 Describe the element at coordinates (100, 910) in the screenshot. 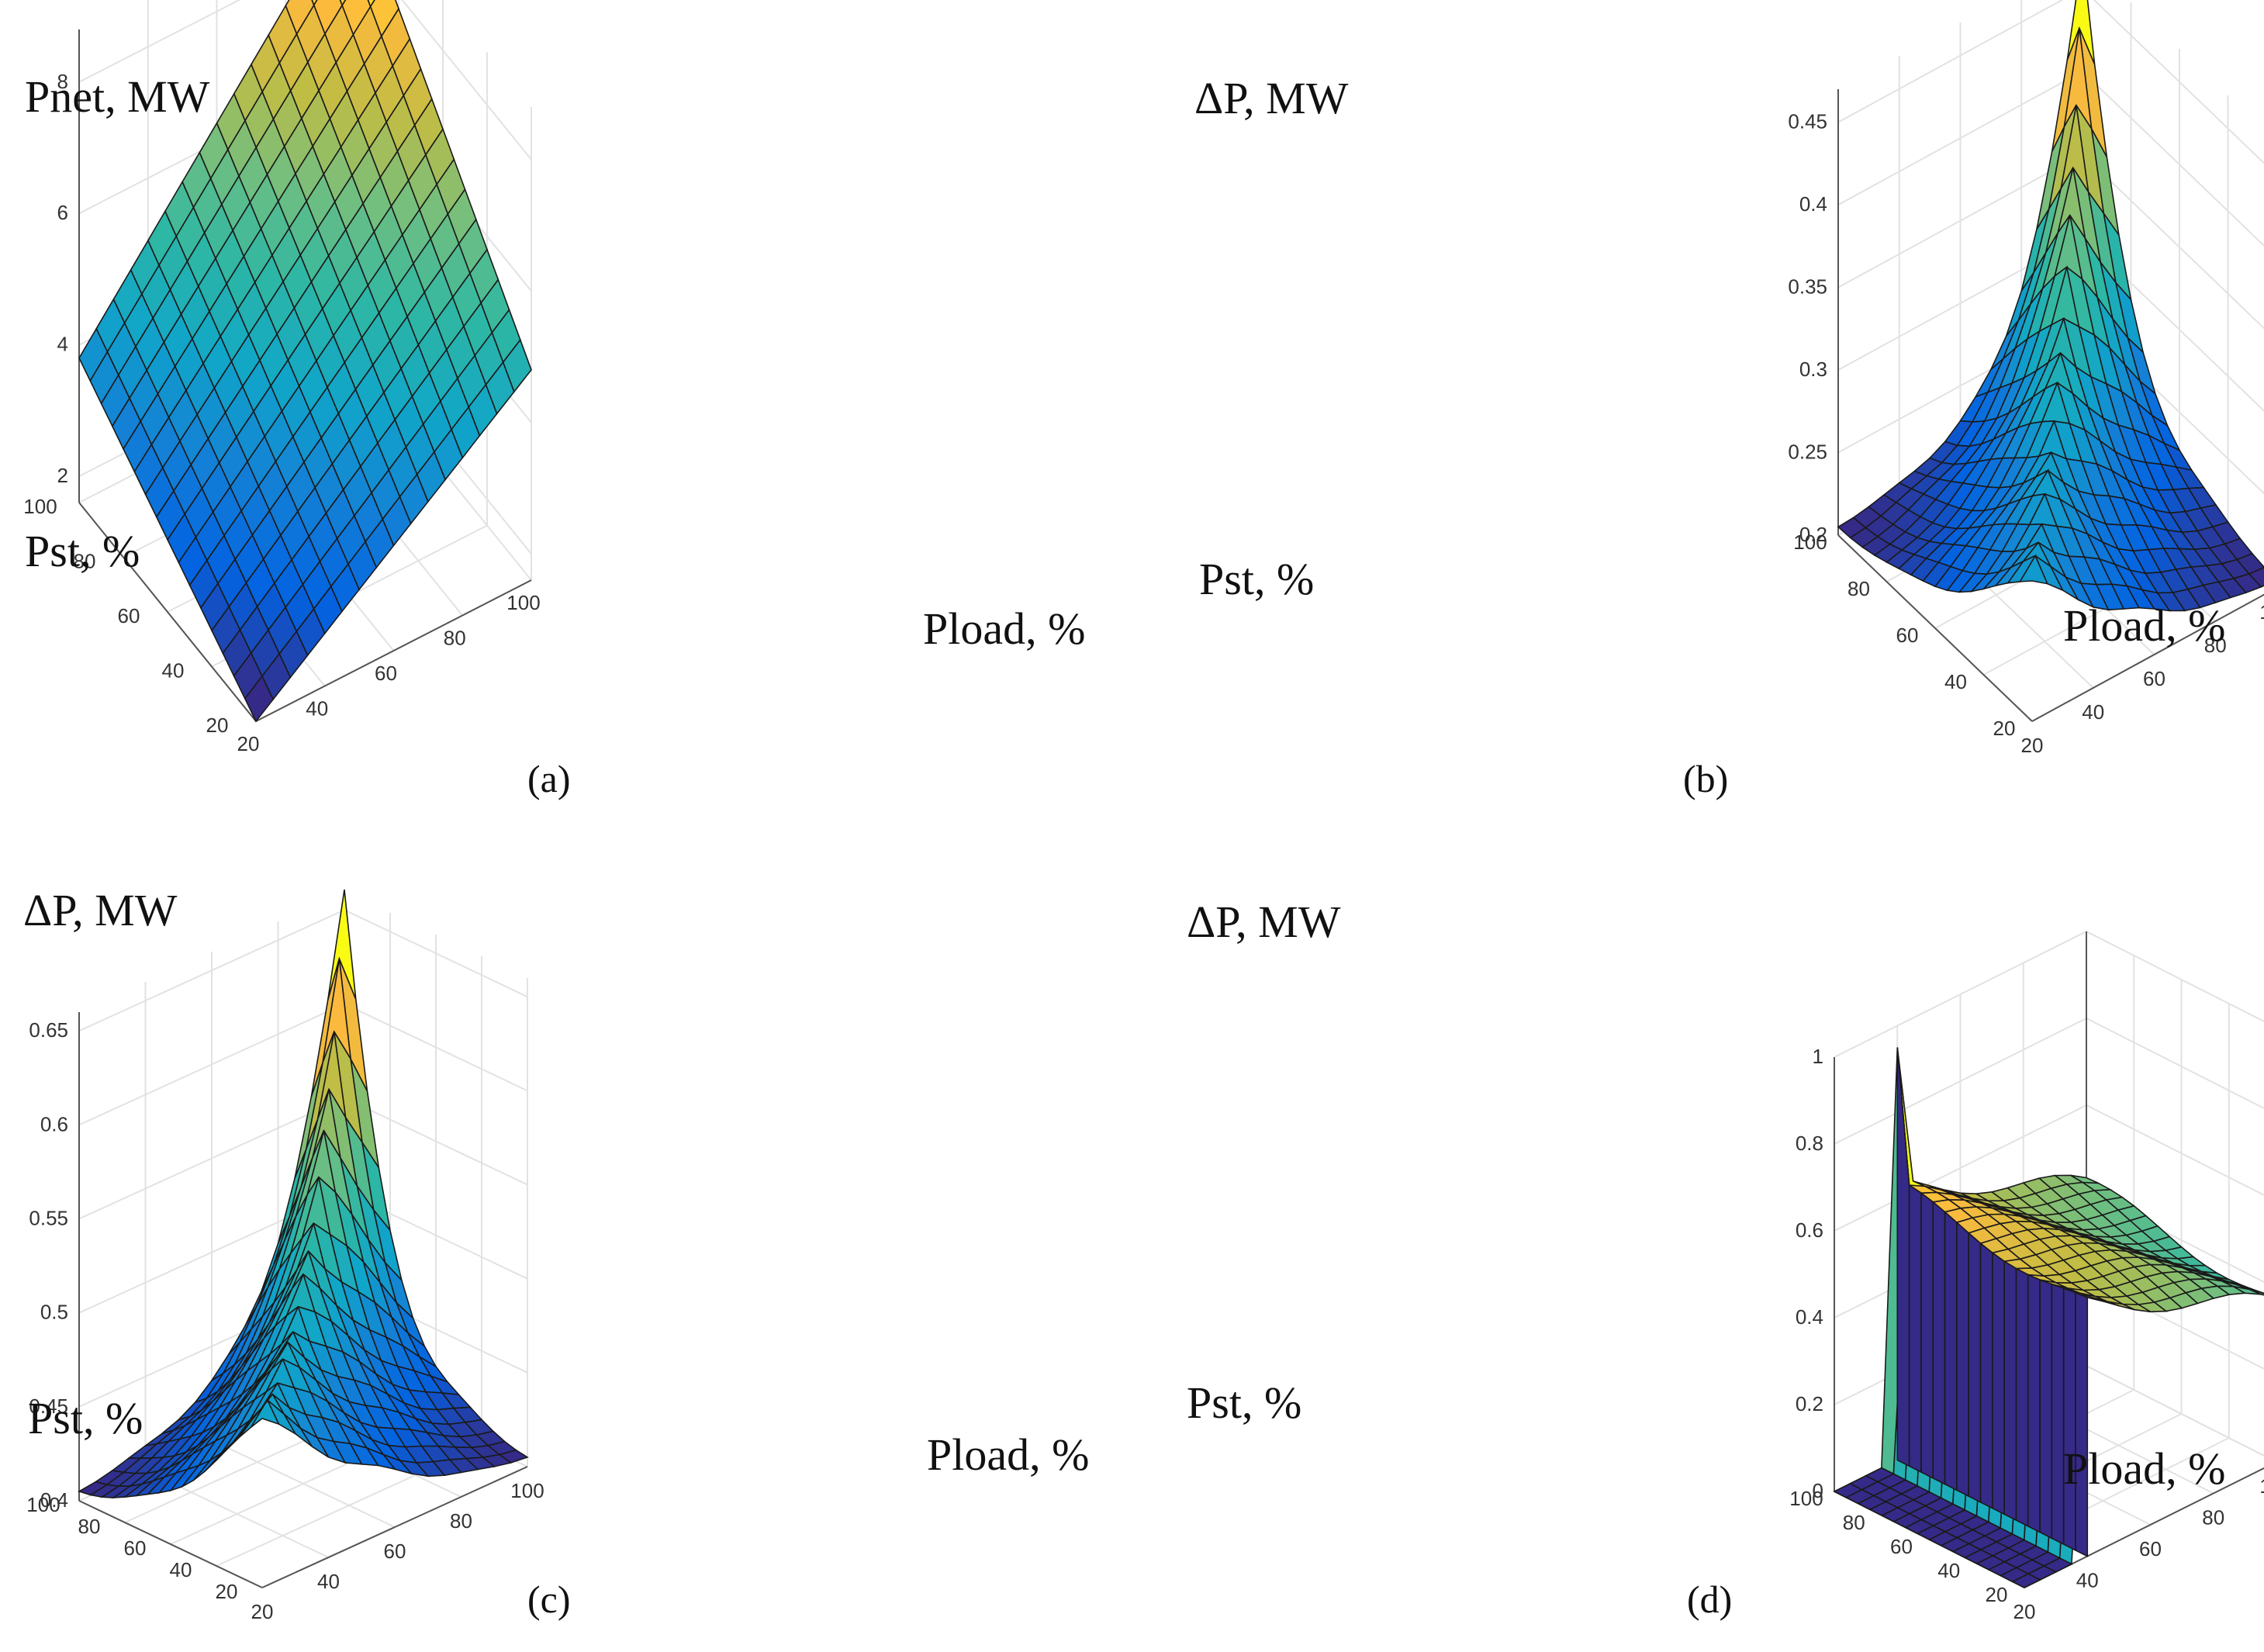

I see `z-axis-title-c: ΔP, MW` at that location.